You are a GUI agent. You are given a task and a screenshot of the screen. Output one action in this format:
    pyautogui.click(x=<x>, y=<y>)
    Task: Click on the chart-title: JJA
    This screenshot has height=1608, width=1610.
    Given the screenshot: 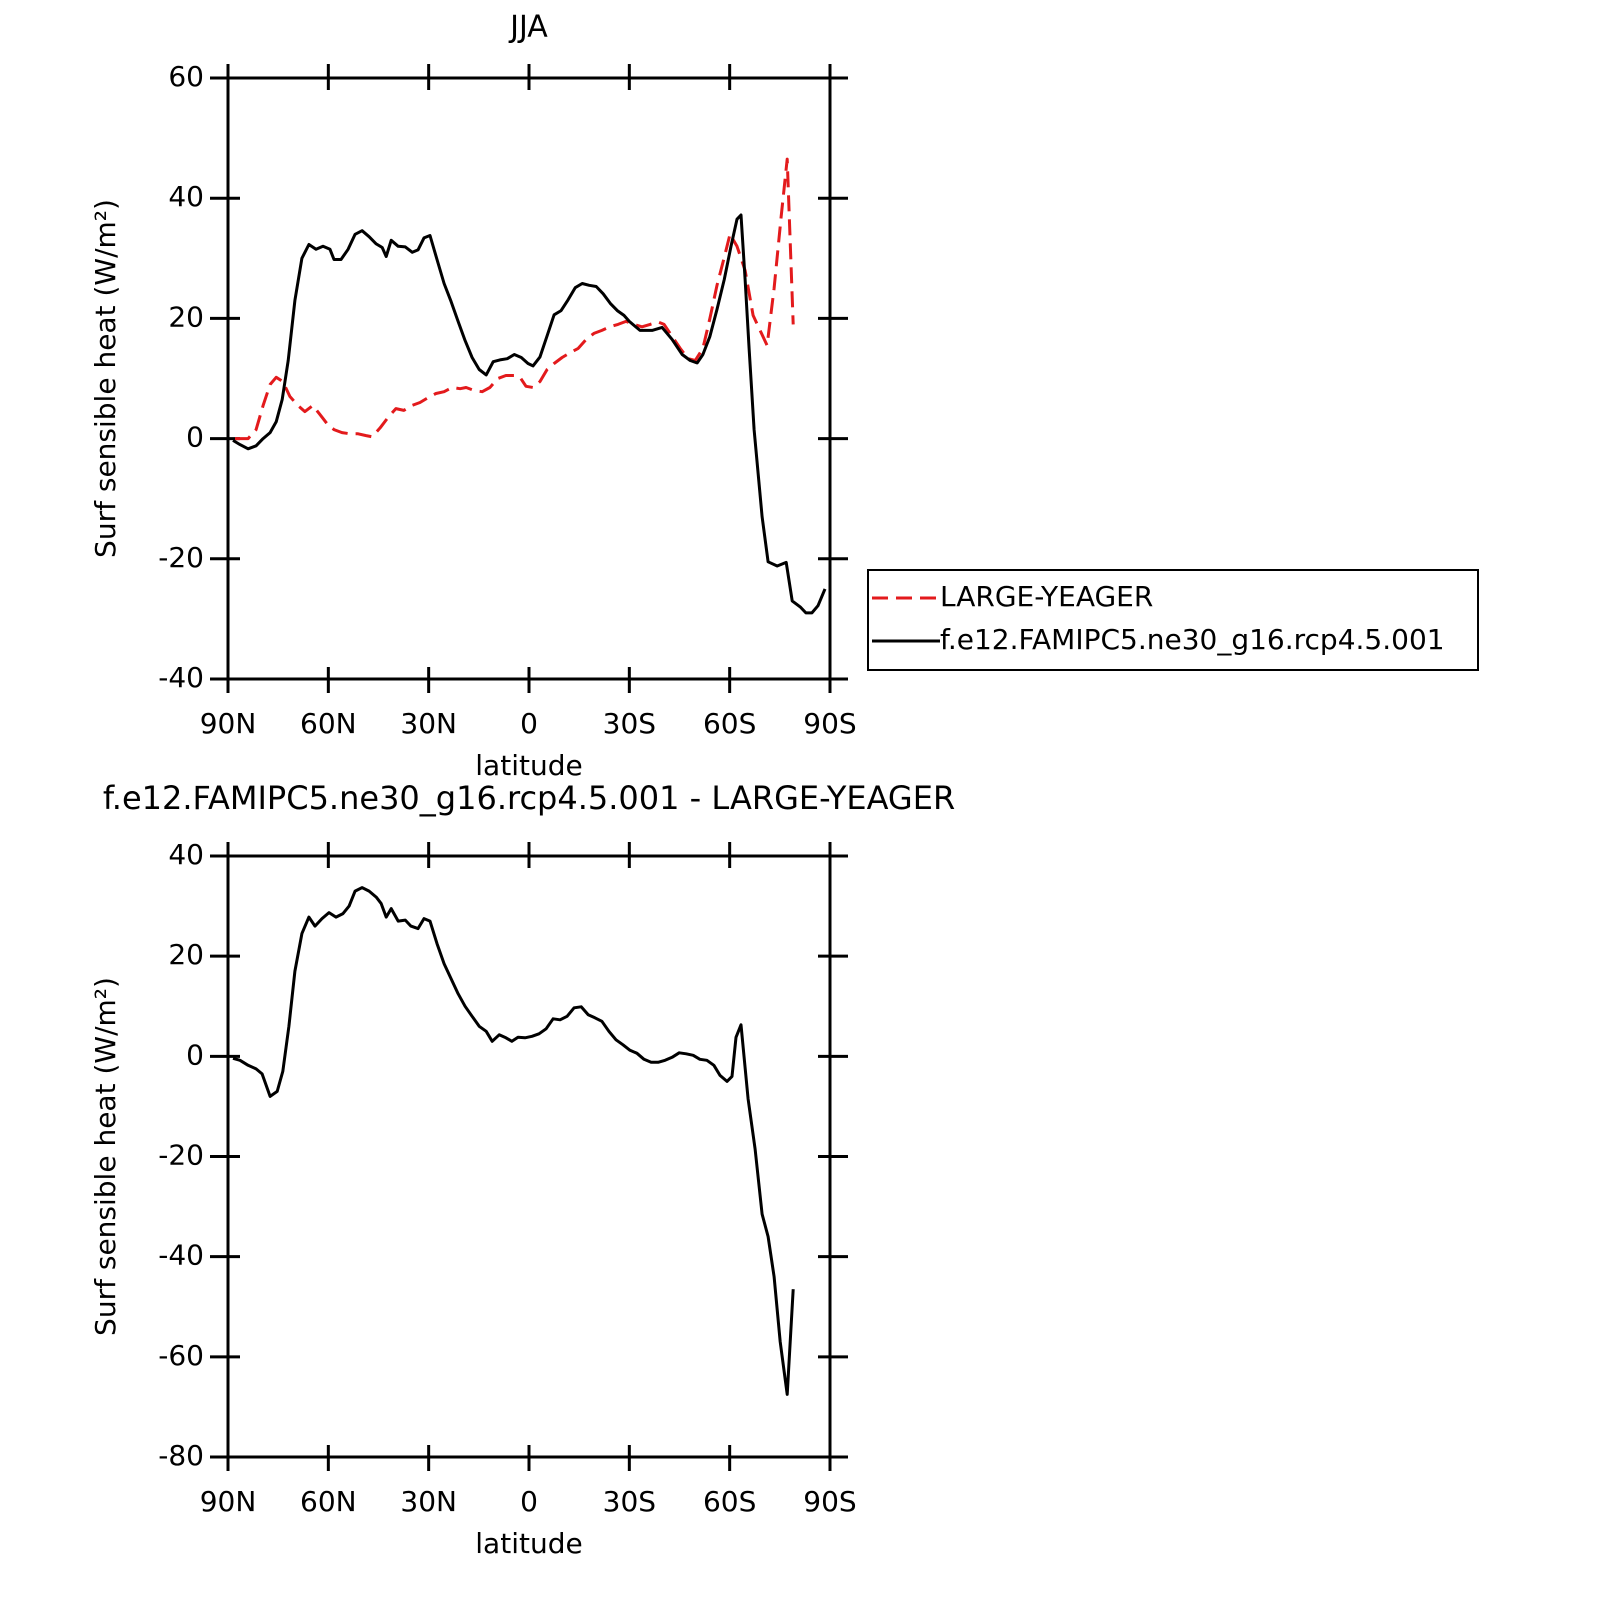 What is the action you would take?
    pyautogui.click(x=528, y=27)
    